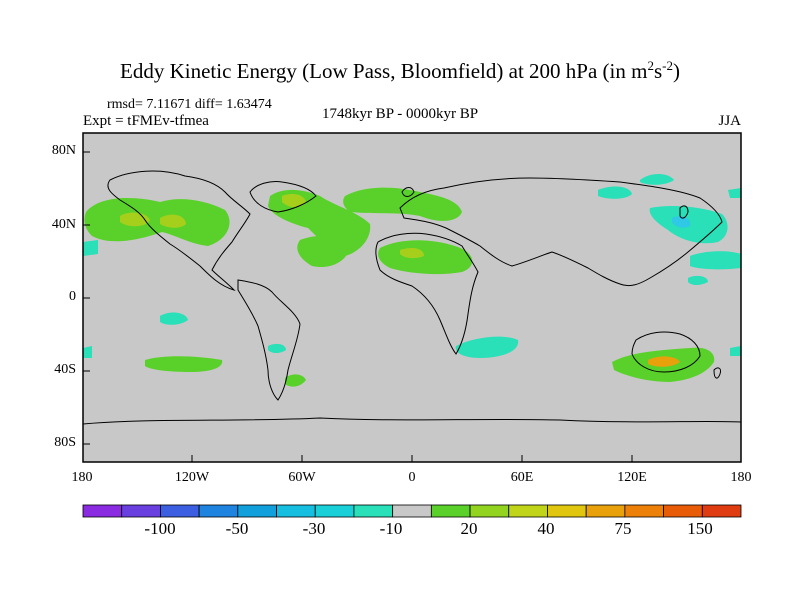 Image resolution: width=800 pixels, height=600 pixels. Describe the element at coordinates (666, 352) in the screenshot. I see `coast-australia` at that location.